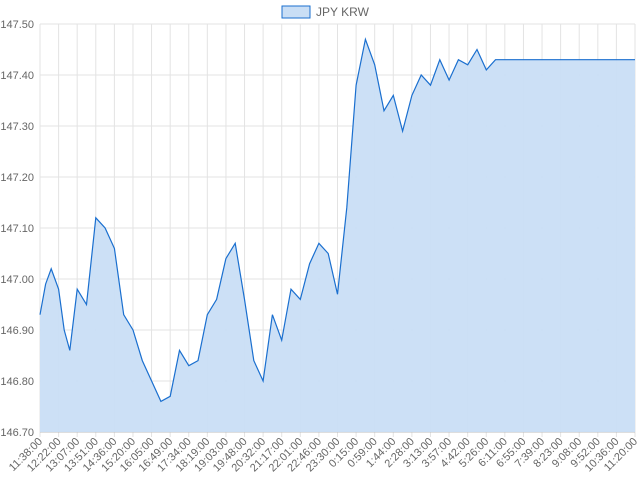 The height and width of the screenshot is (485, 640). Describe the element at coordinates (296, 12) in the screenshot. I see `legend-swatch` at that location.